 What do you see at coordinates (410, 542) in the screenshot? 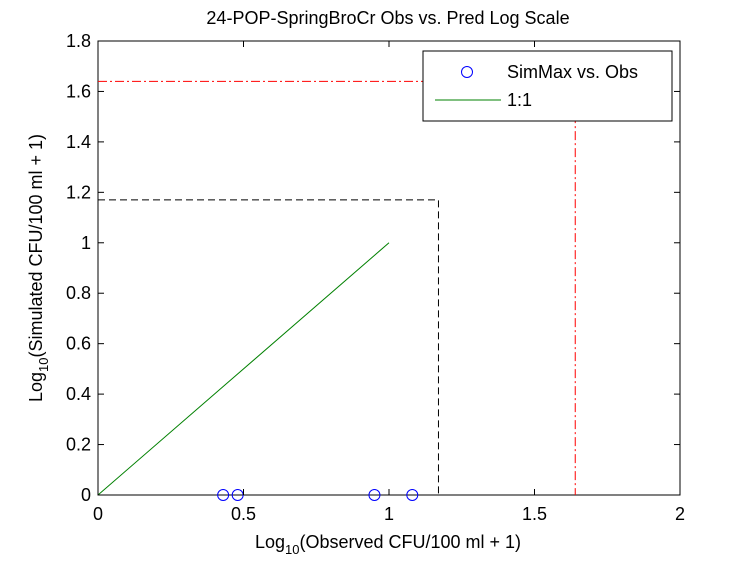
I see `x-axis-label-suffix: (Observed CFU/100 ml + 1)` at bounding box center [410, 542].